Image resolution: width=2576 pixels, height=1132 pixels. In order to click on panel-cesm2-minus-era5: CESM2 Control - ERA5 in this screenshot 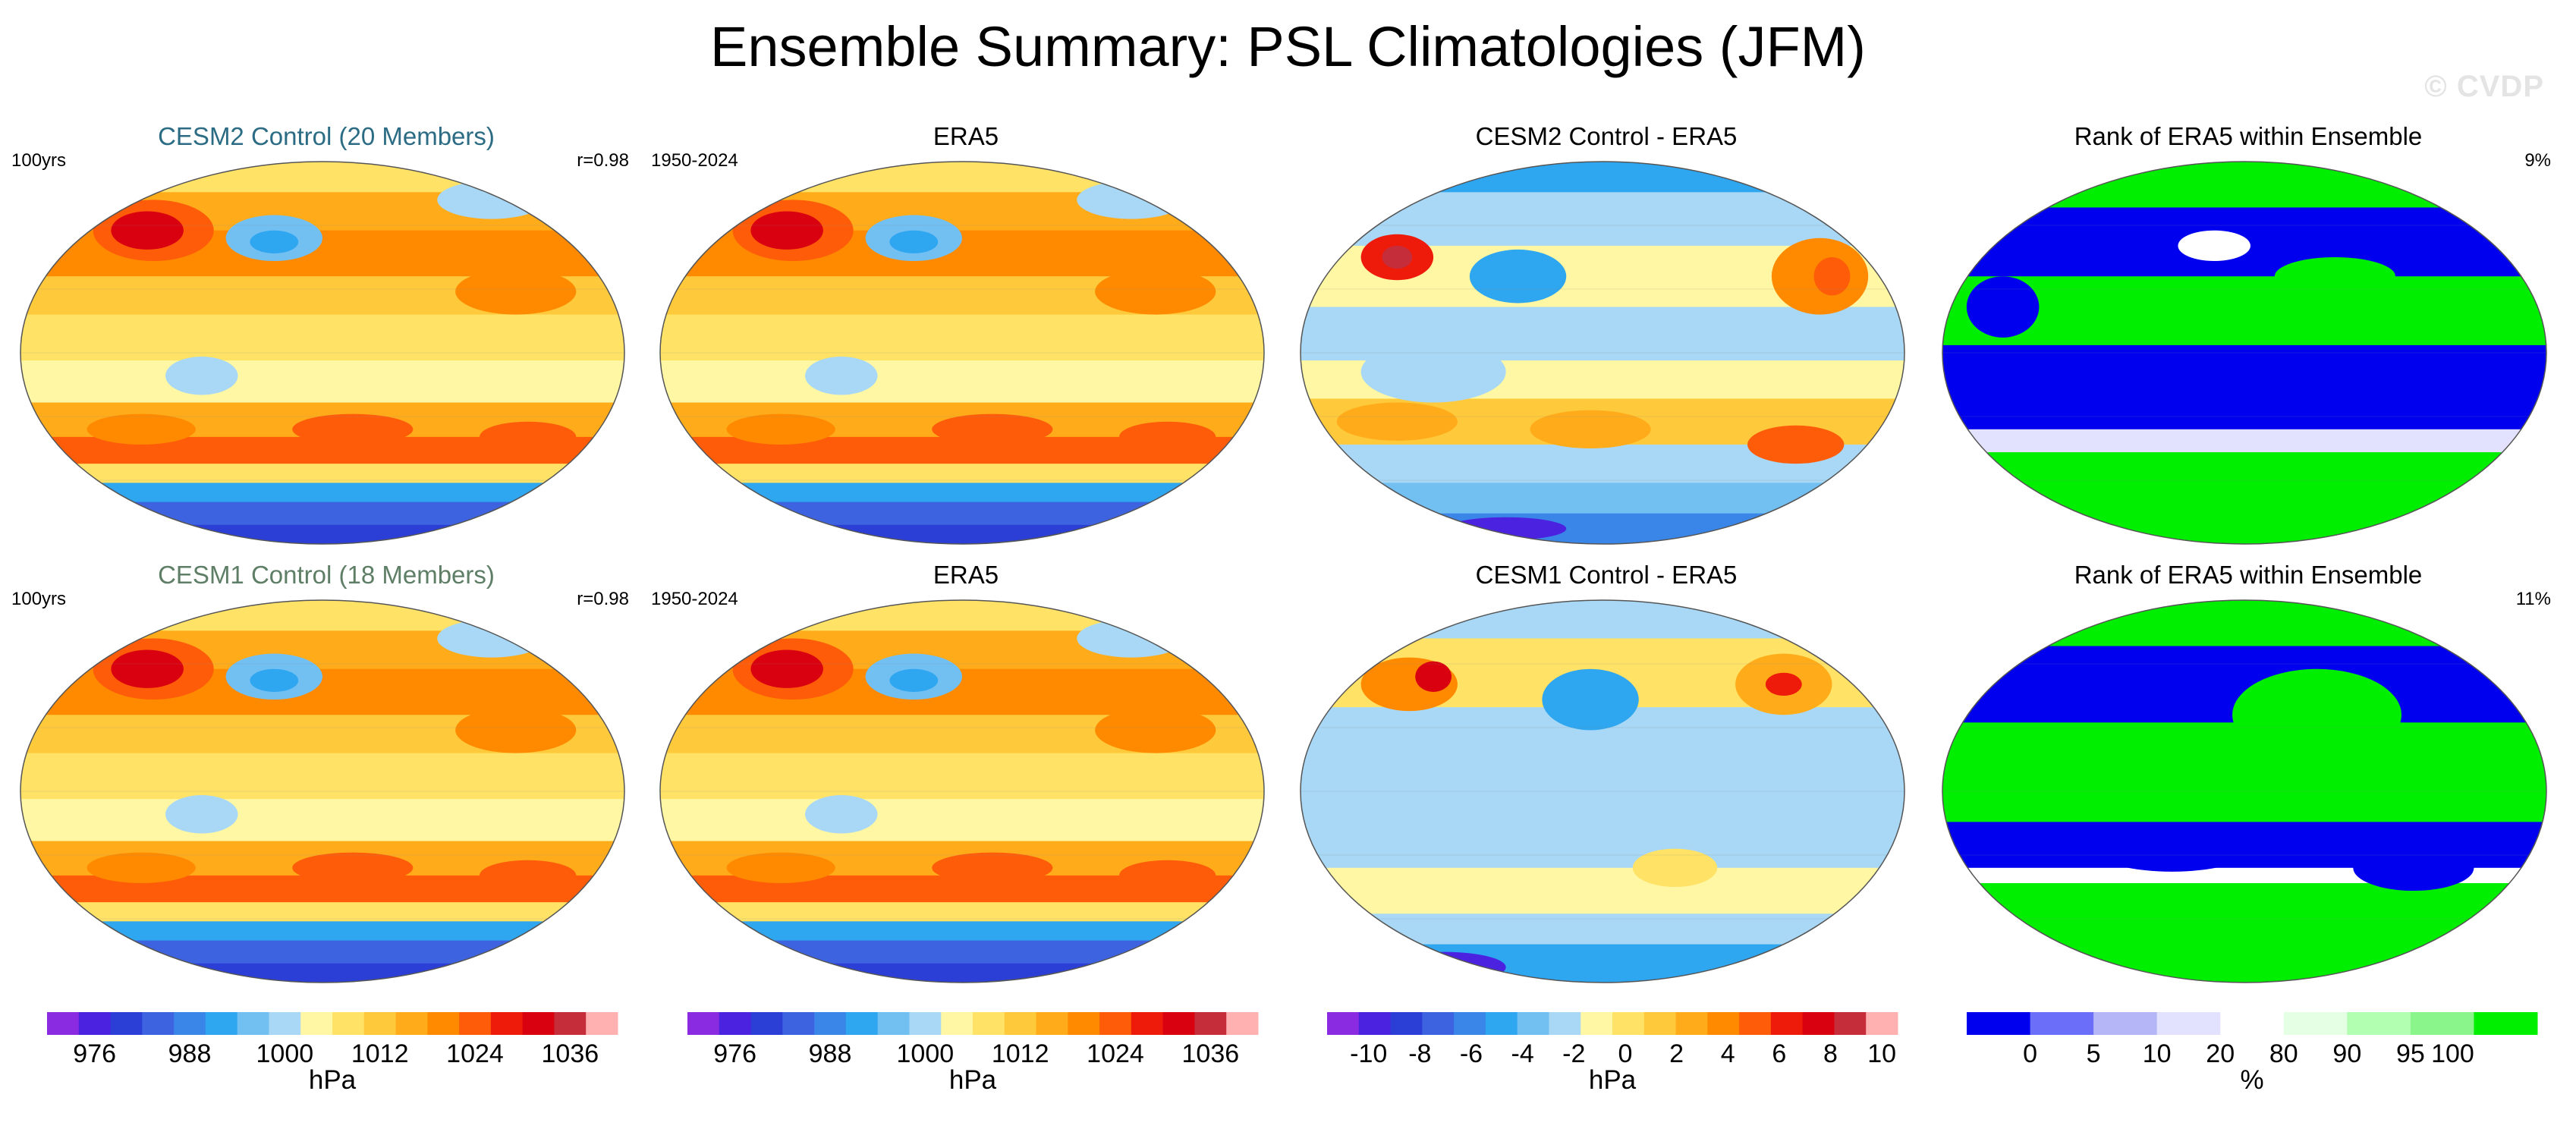, I will do `click(1606, 333)`.